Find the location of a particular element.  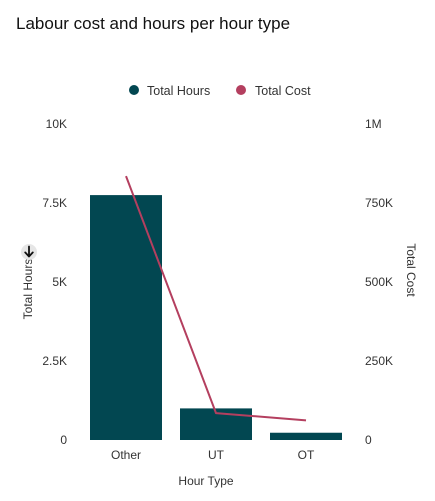

y2-axis-ticks: 0 250K 500K 750K 1M is located at coordinates (379, 282).